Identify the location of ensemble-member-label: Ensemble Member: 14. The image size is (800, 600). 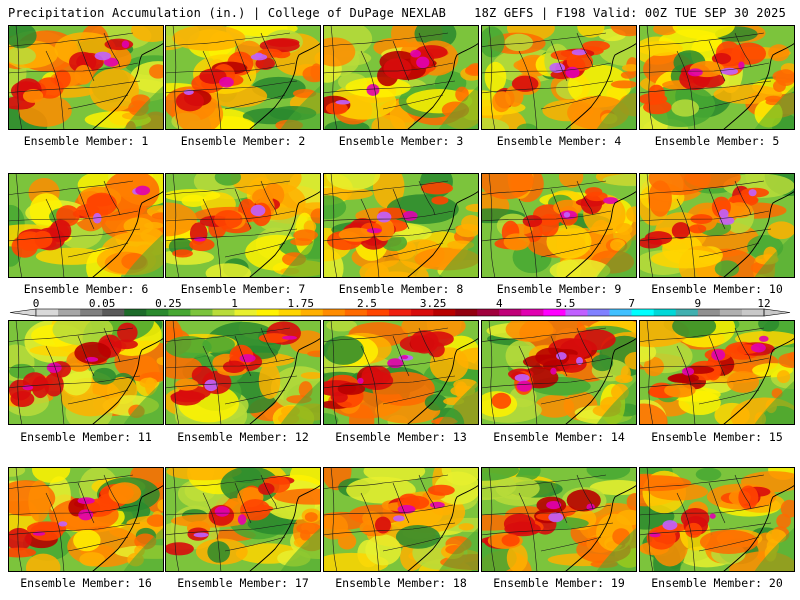
(559, 437).